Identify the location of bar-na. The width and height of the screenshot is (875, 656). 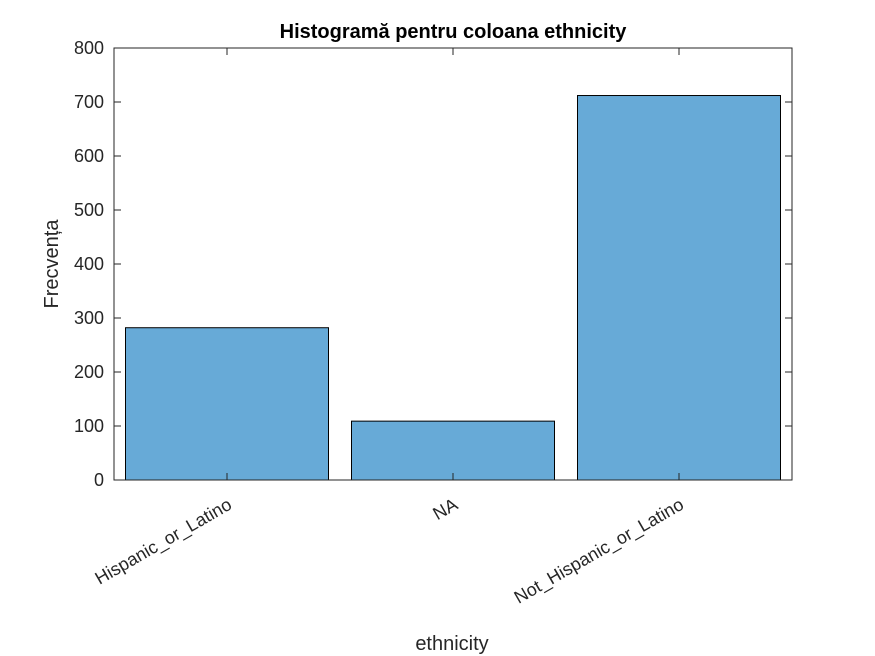
(453, 450).